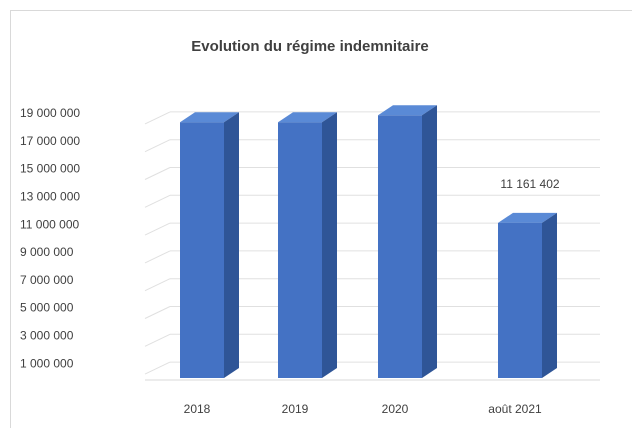 The width and height of the screenshot is (632, 428). What do you see at coordinates (50, 113) in the screenshot?
I see `y-tick-label: 19 000 000` at bounding box center [50, 113].